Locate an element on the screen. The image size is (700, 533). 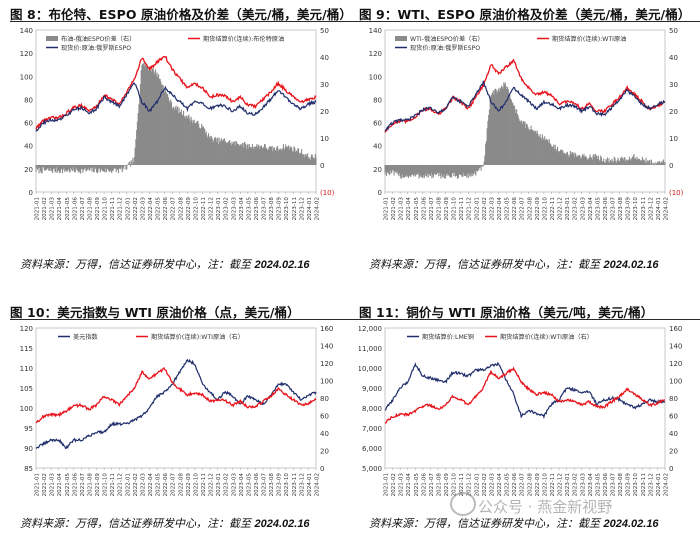
y-right-tick-label: 50 is located at coordinates (673, 31).